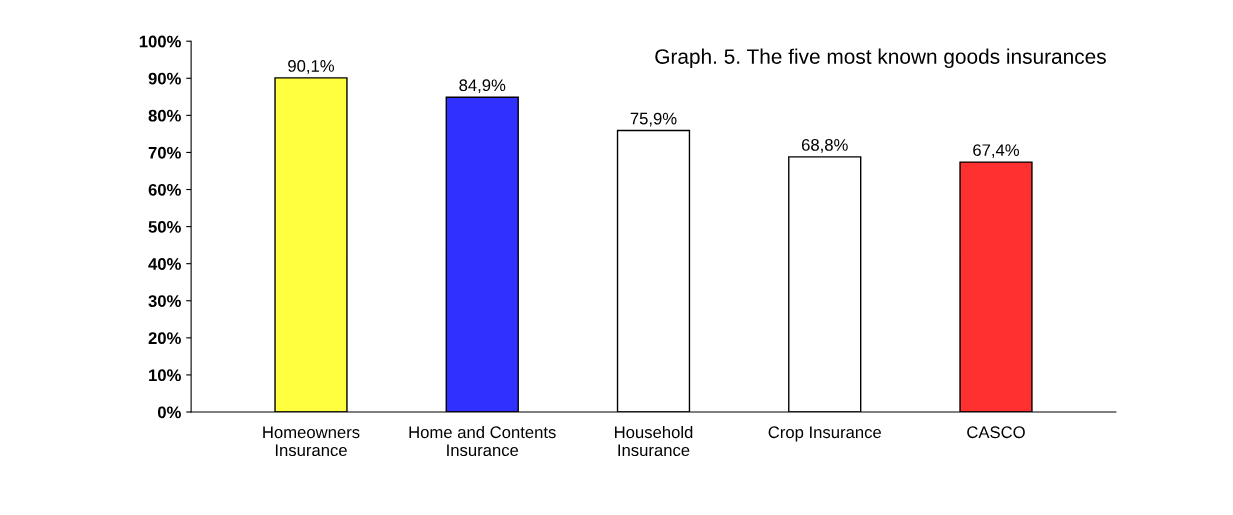  What do you see at coordinates (160, 41) in the screenshot?
I see `y-tick-label: 100%` at bounding box center [160, 41].